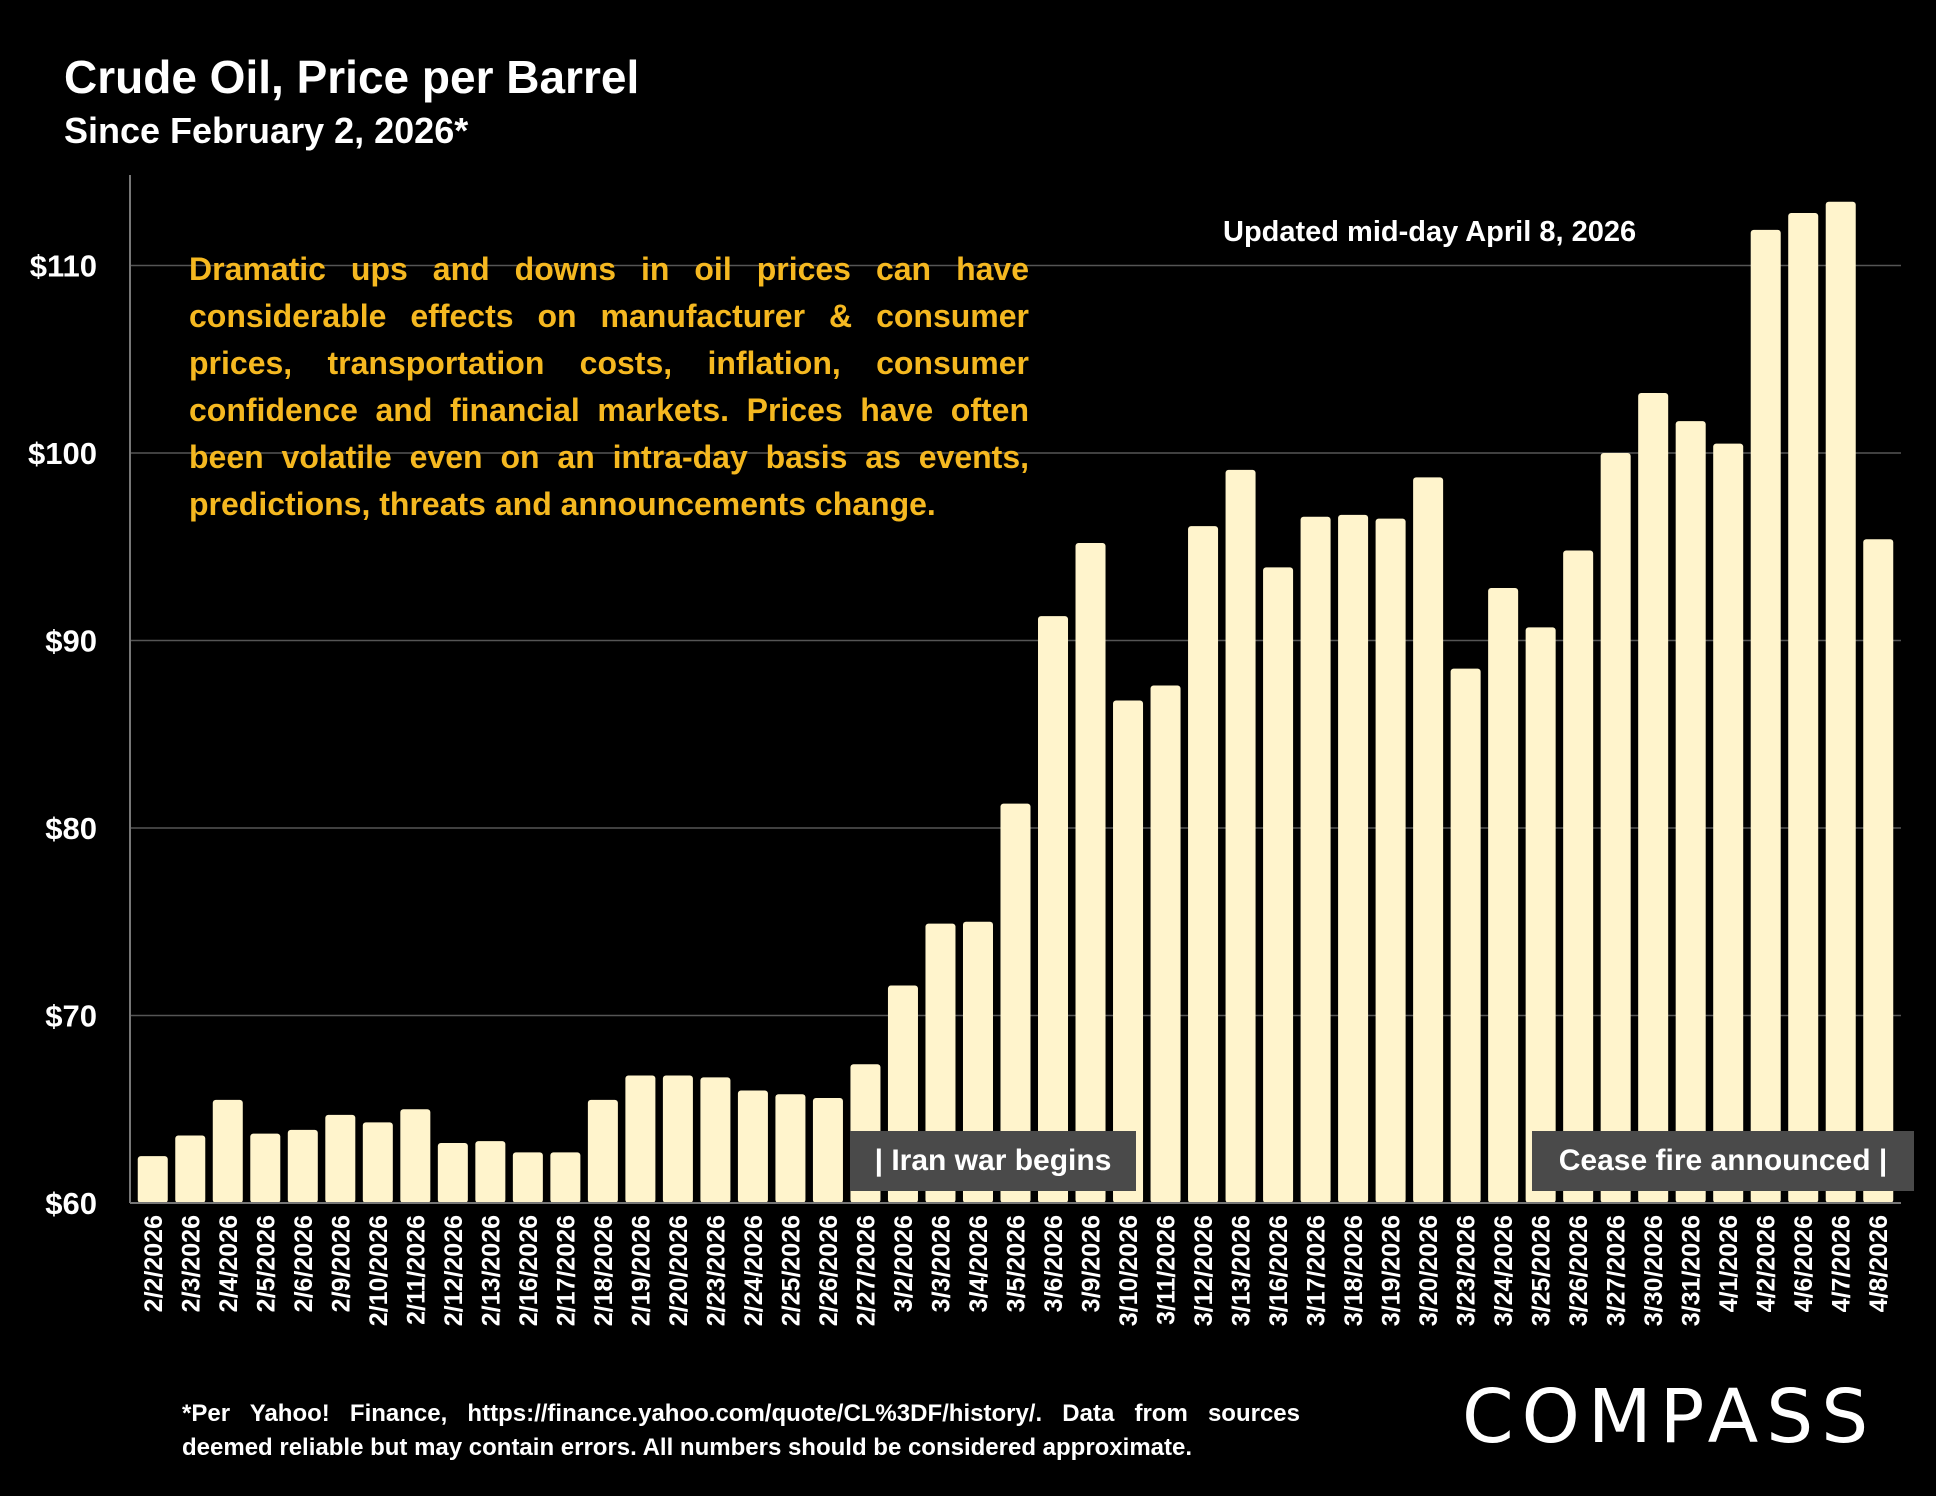 The width and height of the screenshot is (1936, 1496). I want to click on x-tick-label: 3/3/2026, so click(941, 1263).